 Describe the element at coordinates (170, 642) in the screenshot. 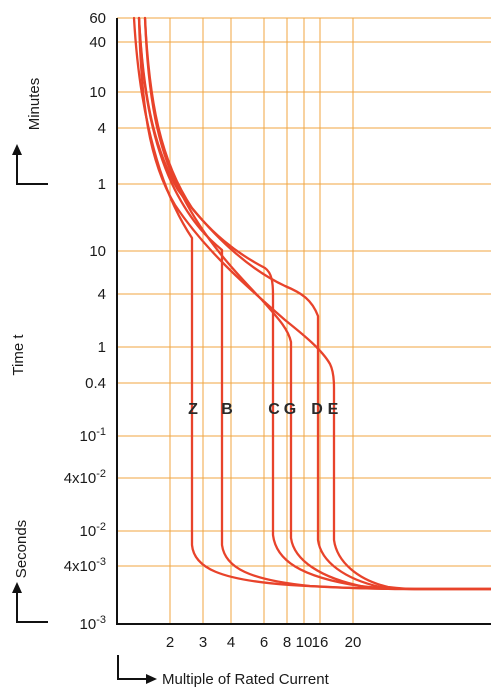

I see `x-tick-label: 2` at that location.